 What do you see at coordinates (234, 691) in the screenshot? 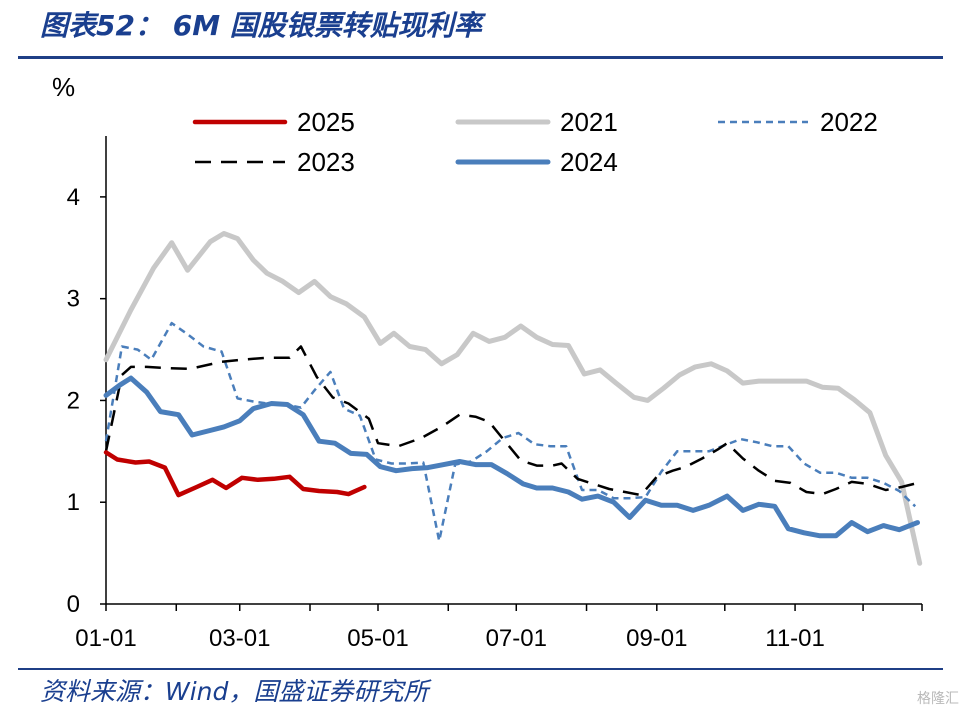
I see `source-note: 资料来源：Wind，国盛证券研究所` at bounding box center [234, 691].